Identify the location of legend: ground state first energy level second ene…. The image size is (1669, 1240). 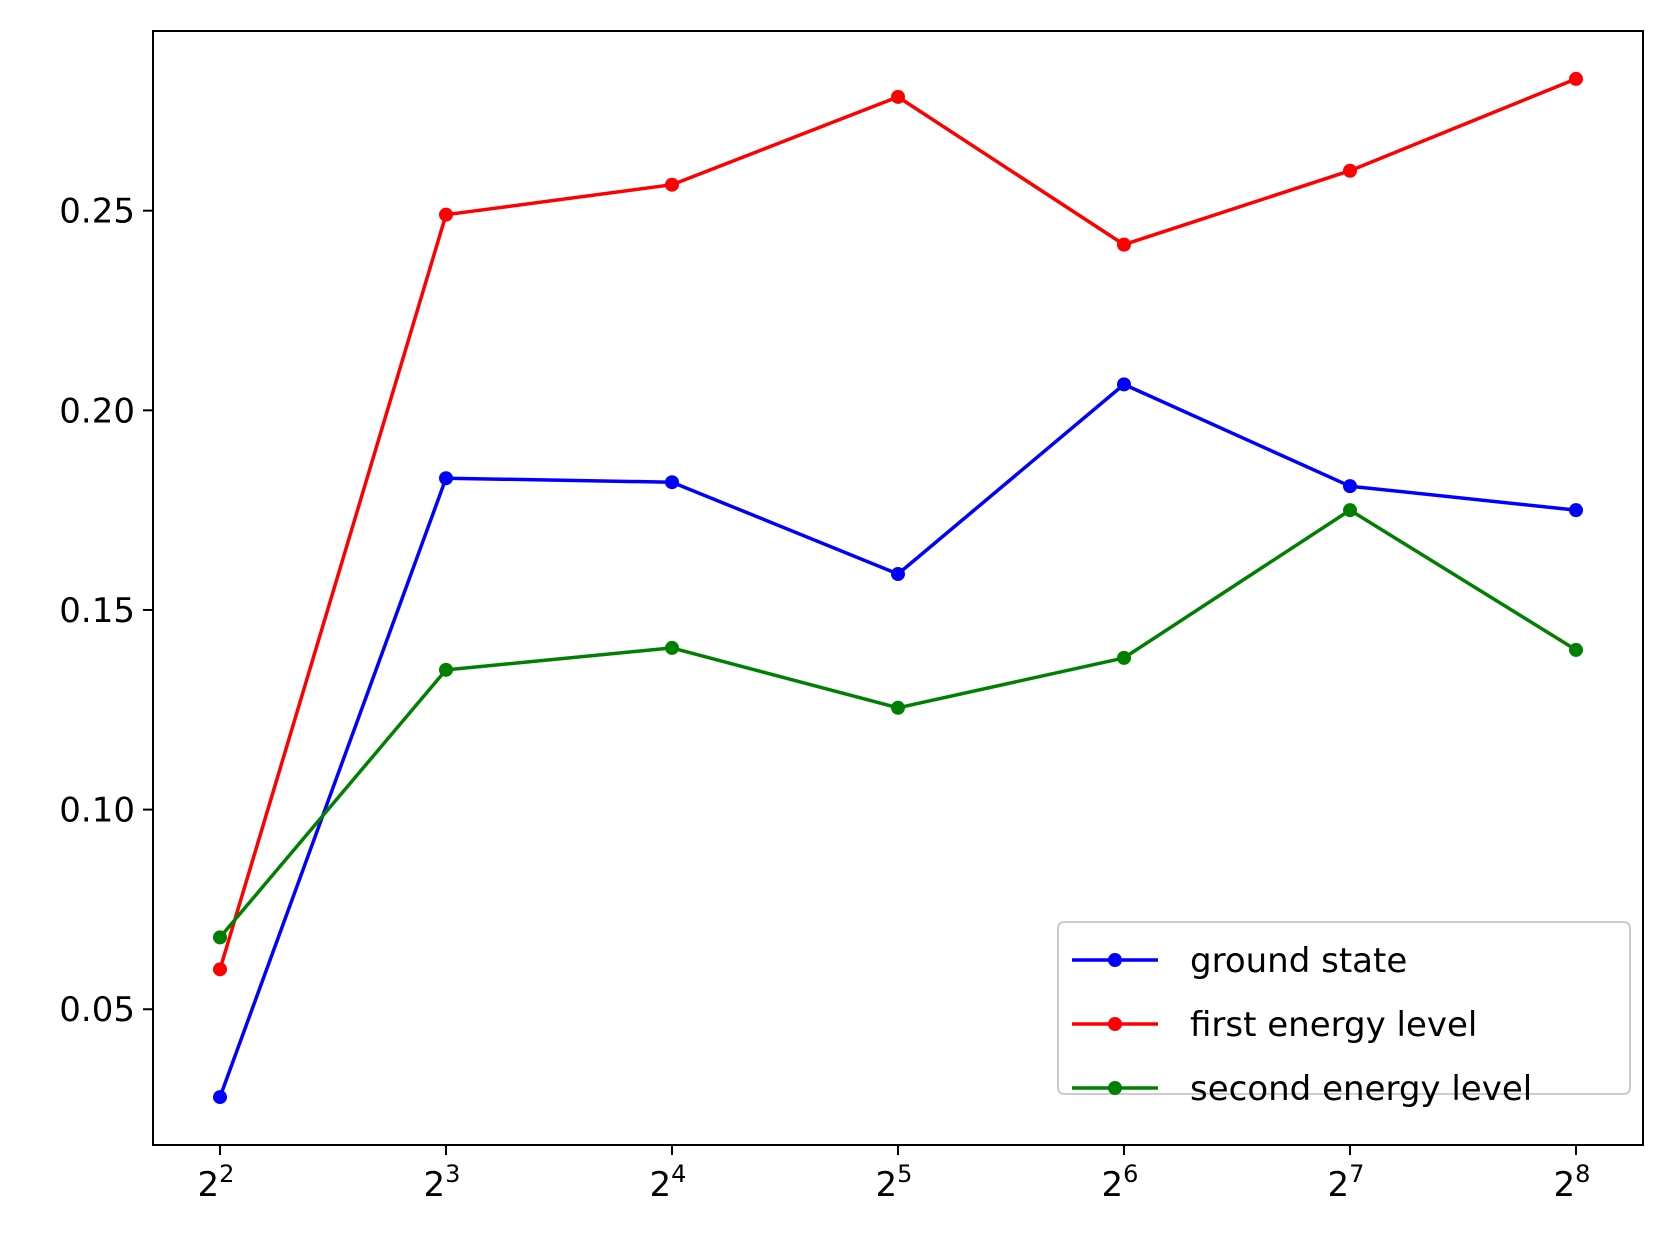
(1344, 1015).